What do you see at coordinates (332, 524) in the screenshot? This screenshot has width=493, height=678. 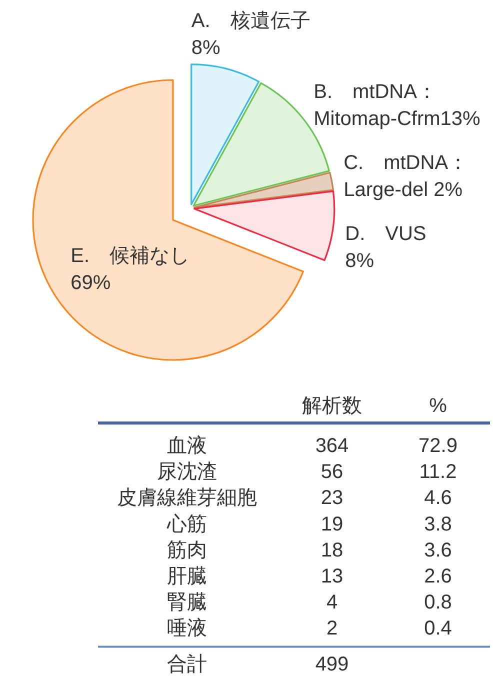 I see `data-label: 19` at bounding box center [332, 524].